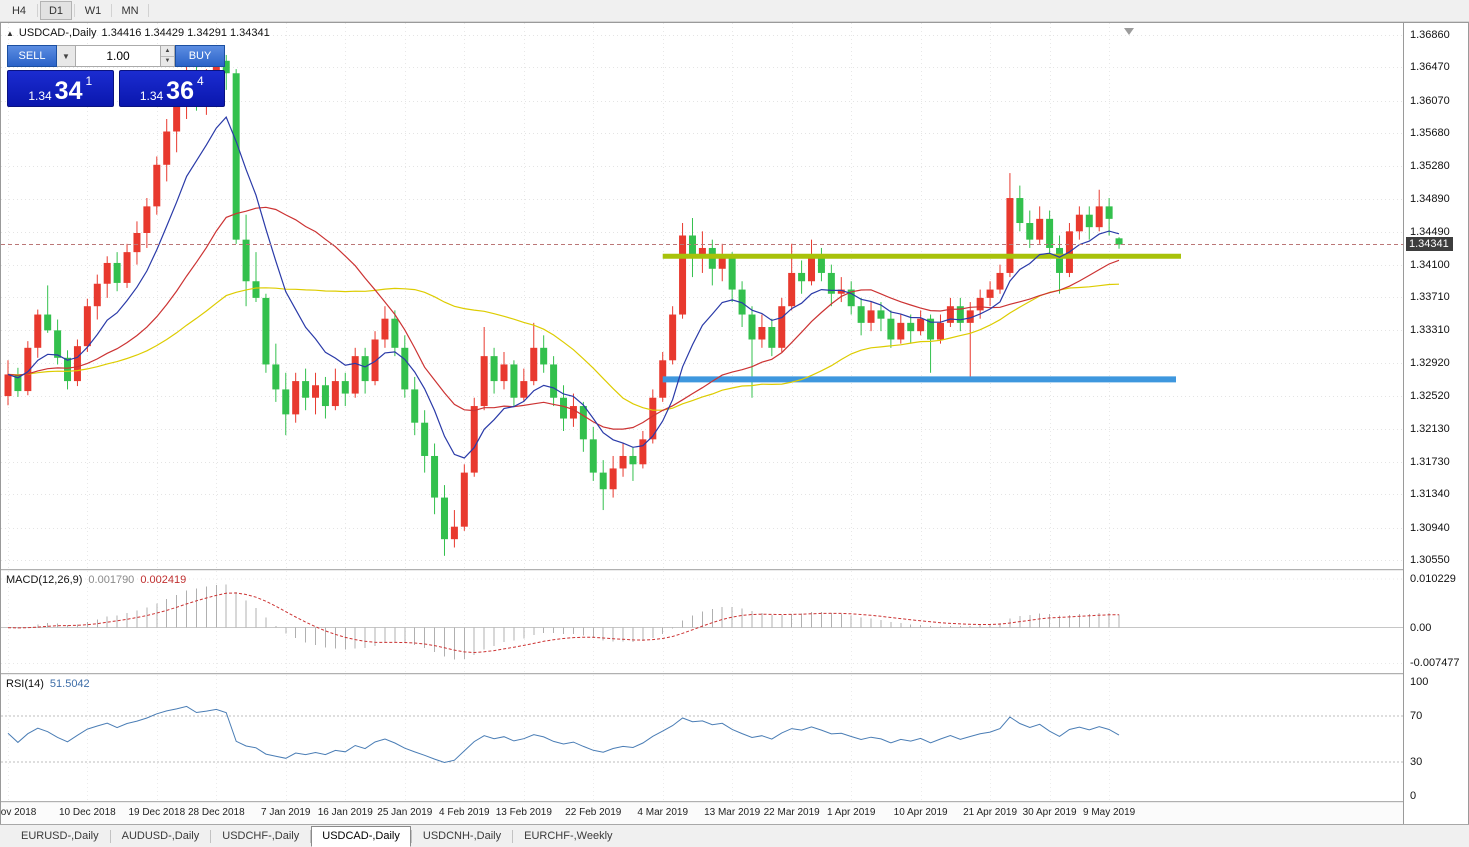 Image resolution: width=1469 pixels, height=847 pixels. I want to click on date-label: 4 Mar 2019, so click(663, 812).